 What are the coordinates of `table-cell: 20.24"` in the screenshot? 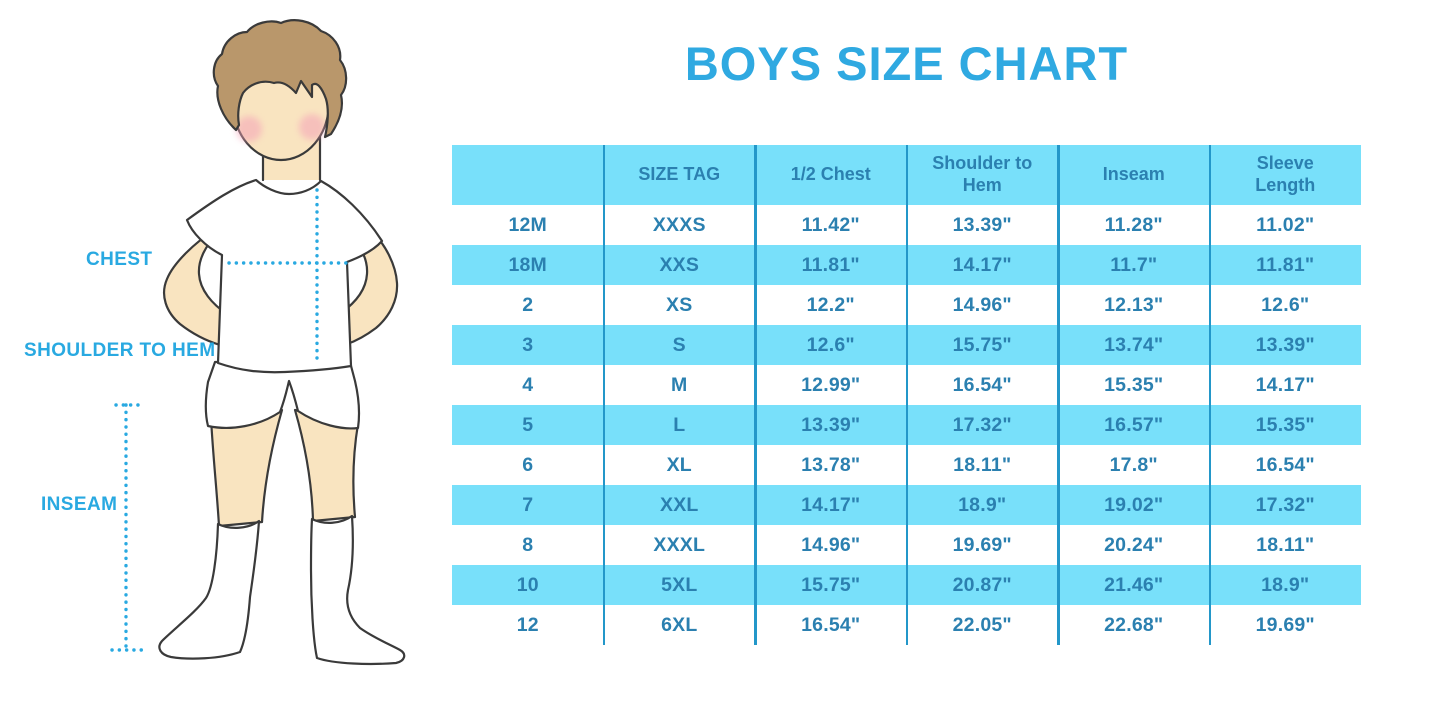 It's located at (1134, 544).